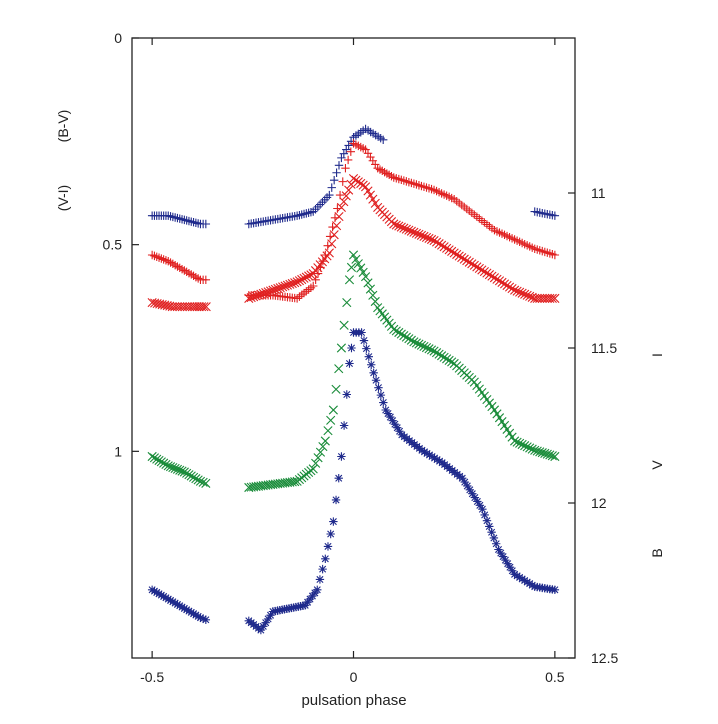  Describe the element at coordinates (353, 176) in the screenshot. I see `series-bv` at that location.